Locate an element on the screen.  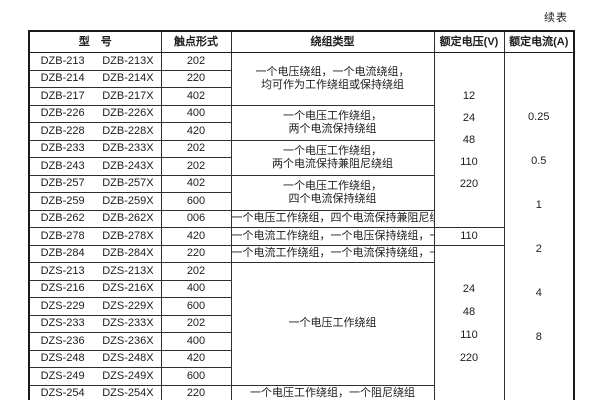
model-name-x: DZB-233X is located at coordinates (128, 148).